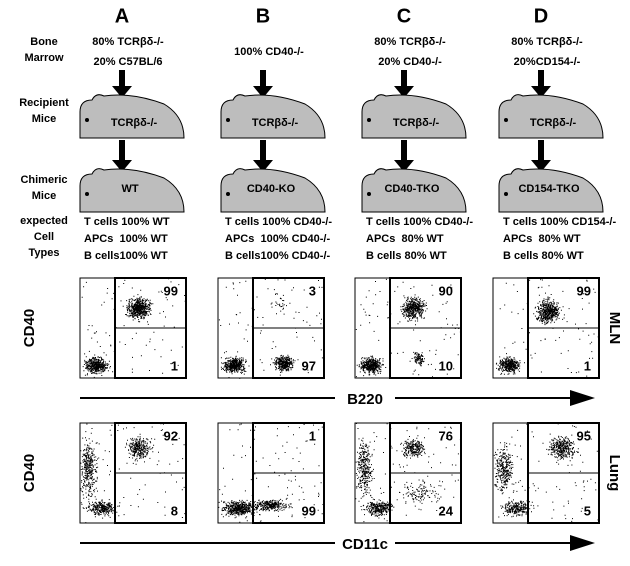 This screenshot has height=566, width=630. I want to click on column-letter: D, so click(541, 16).